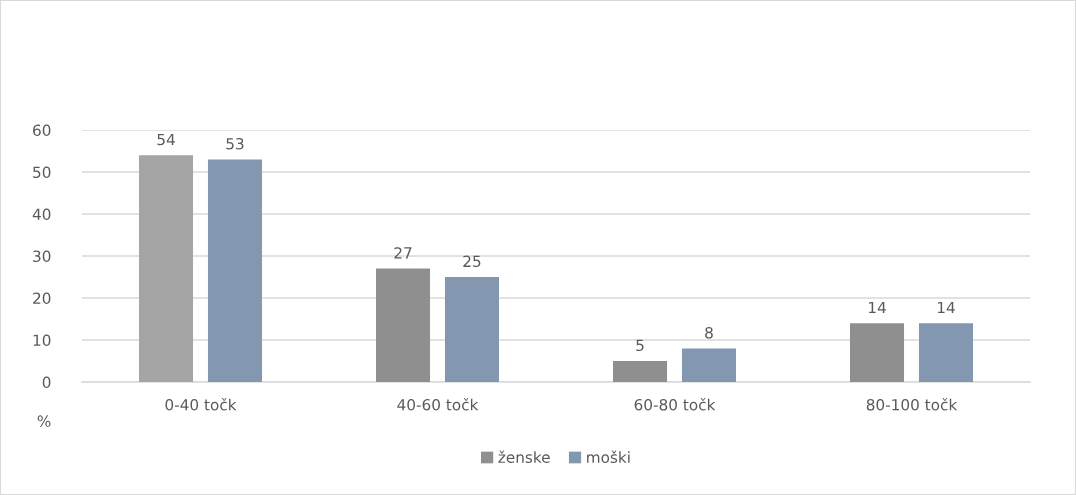 This screenshot has height=495, width=1076. I want to click on data-label: 27, so click(403, 253).